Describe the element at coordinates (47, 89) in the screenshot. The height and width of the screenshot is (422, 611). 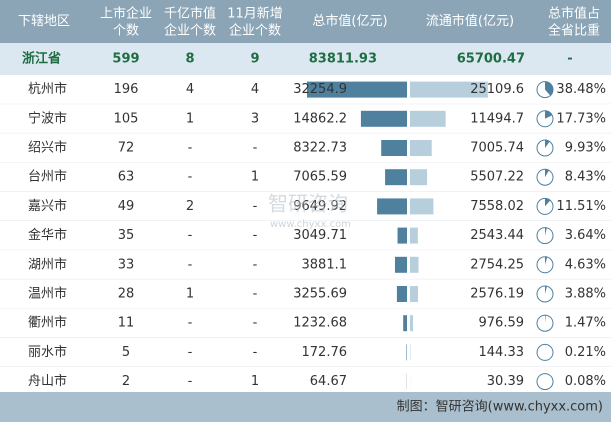
I see `region: 杭州市` at that location.